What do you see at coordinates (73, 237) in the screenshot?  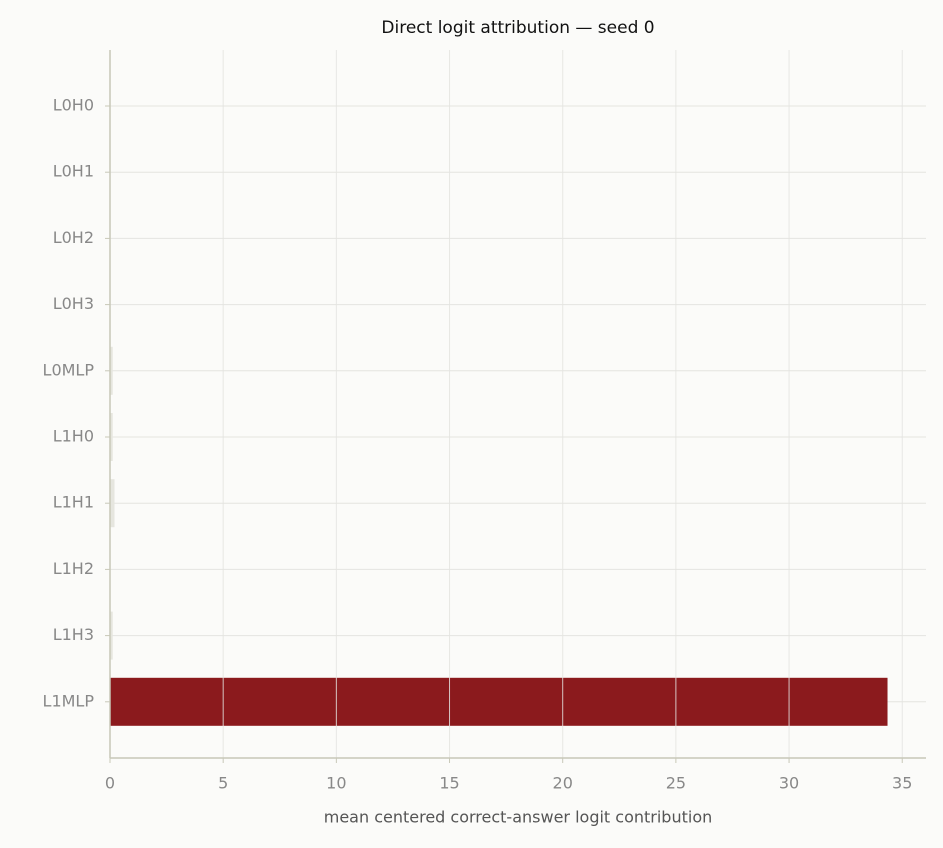 I see `y-tick-label: L0H2` at bounding box center [73, 237].